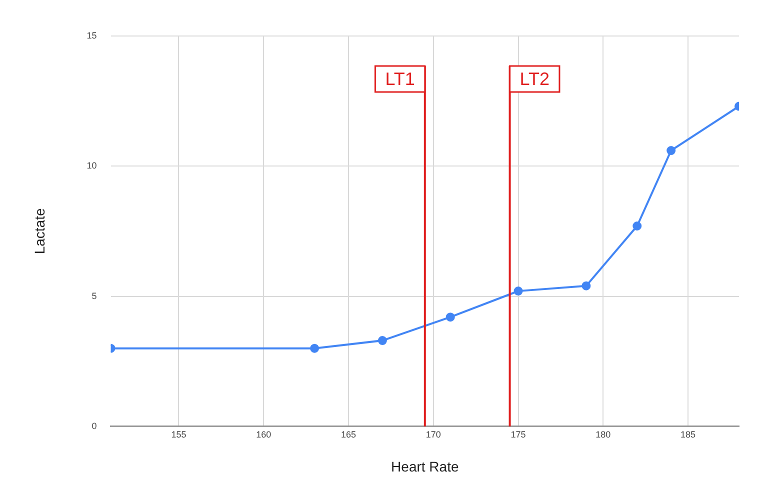  I want to click on x-tick-label: 160, so click(264, 434).